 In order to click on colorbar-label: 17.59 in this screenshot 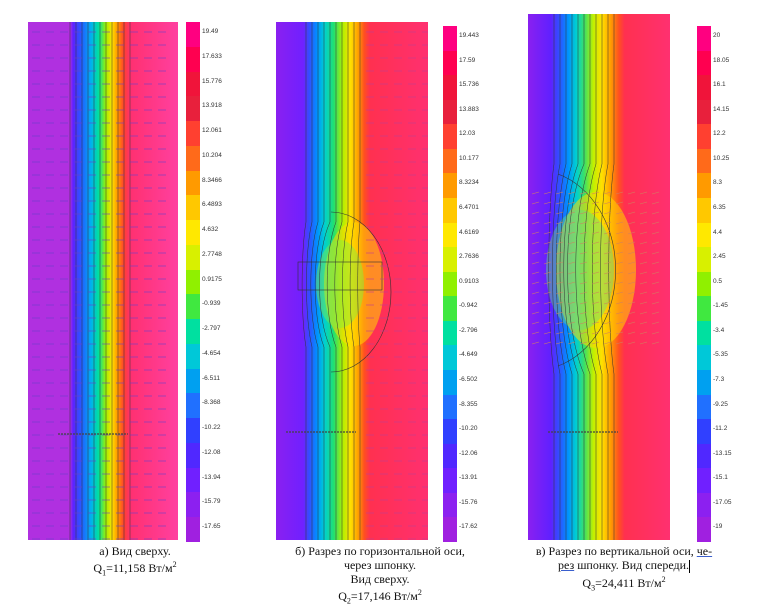, I will do `click(467, 60)`.